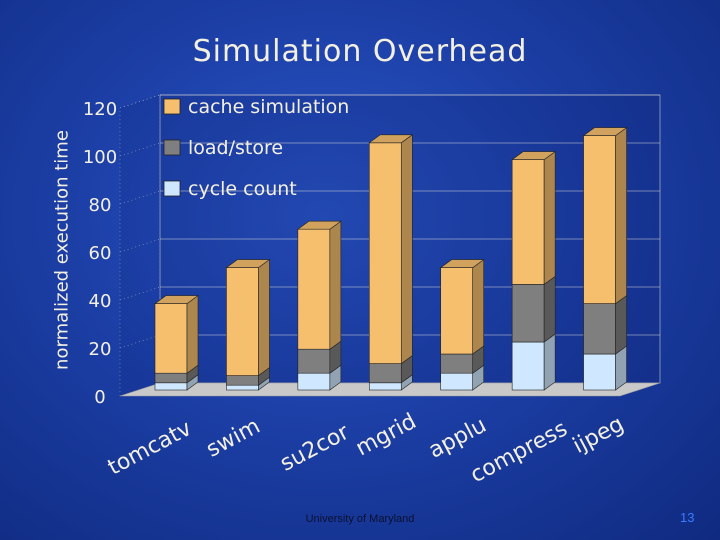 The image size is (720, 540). What do you see at coordinates (462, 263) in the screenshot?
I see `bar-applu-top` at bounding box center [462, 263].